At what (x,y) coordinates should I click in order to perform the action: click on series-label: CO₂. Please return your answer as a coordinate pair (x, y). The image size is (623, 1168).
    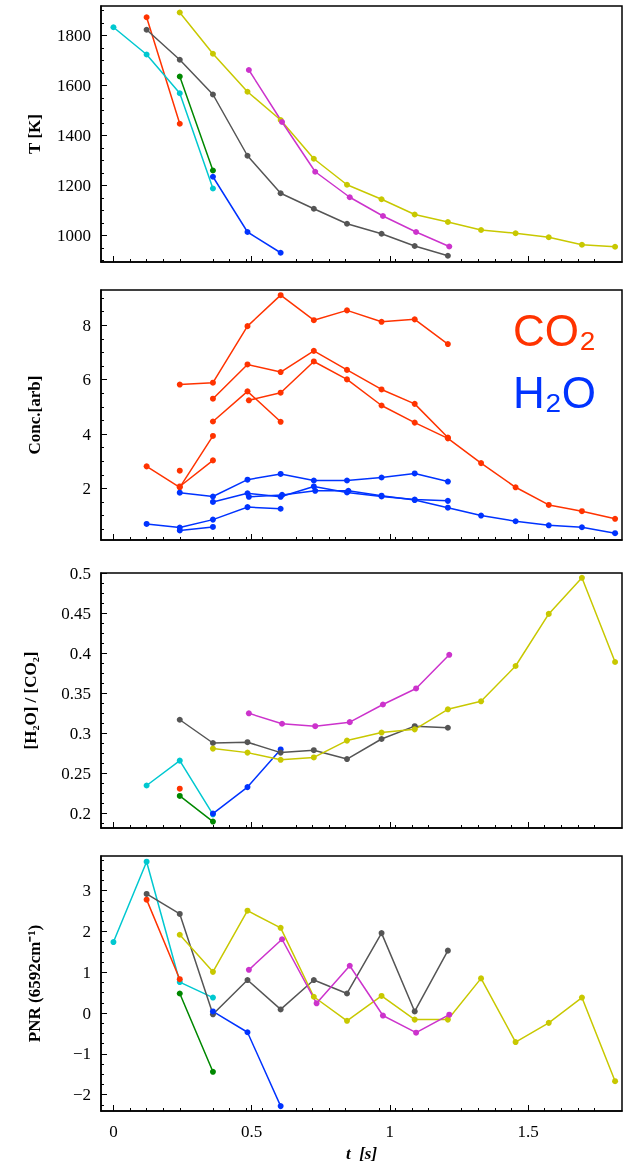
    Looking at the image, I should click on (554, 330).